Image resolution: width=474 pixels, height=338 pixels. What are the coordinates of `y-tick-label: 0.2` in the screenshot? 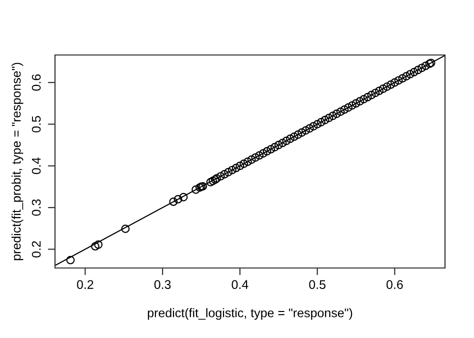 It's located at (36, 249).